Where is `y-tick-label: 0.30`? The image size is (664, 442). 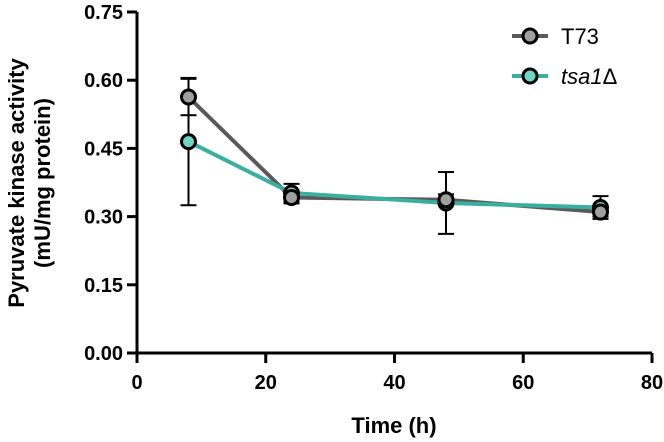 y-tick-label: 0.30 is located at coordinates (103, 218).